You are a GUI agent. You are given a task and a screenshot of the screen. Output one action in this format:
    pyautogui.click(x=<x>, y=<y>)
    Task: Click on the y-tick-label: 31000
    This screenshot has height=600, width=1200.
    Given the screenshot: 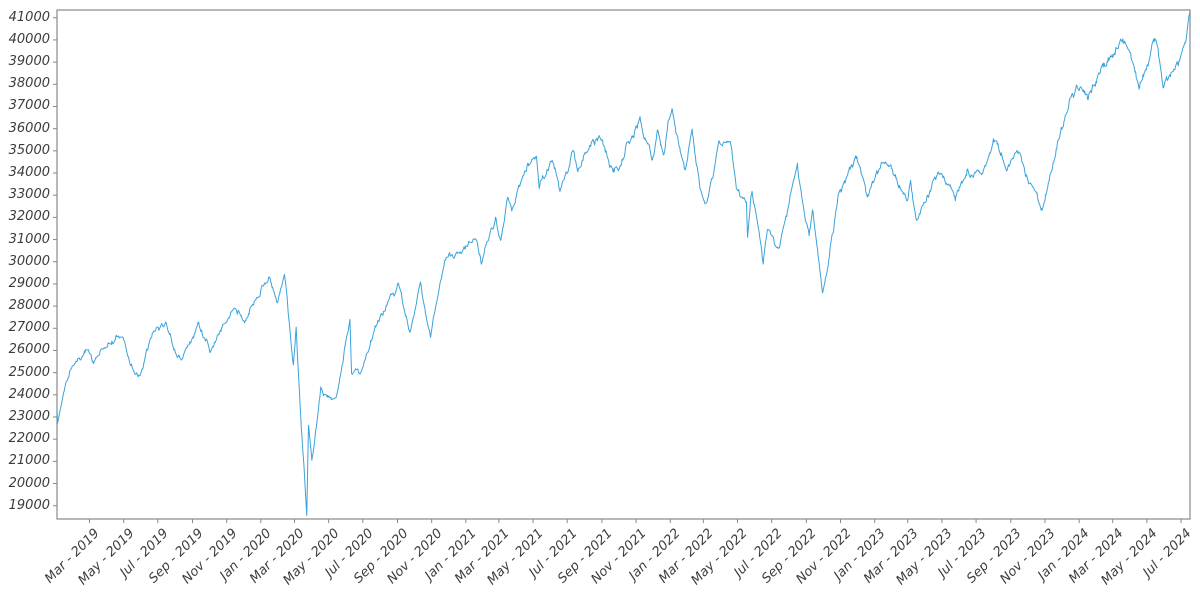 What is the action you would take?
    pyautogui.click(x=29, y=239)
    